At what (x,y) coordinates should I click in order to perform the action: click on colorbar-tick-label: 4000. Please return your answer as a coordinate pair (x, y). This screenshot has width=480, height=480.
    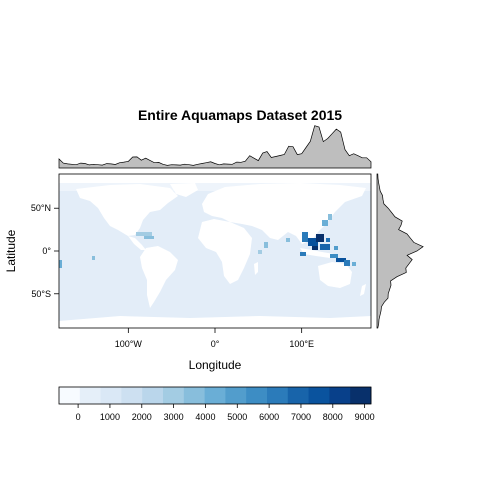
    Looking at the image, I should click on (205, 417).